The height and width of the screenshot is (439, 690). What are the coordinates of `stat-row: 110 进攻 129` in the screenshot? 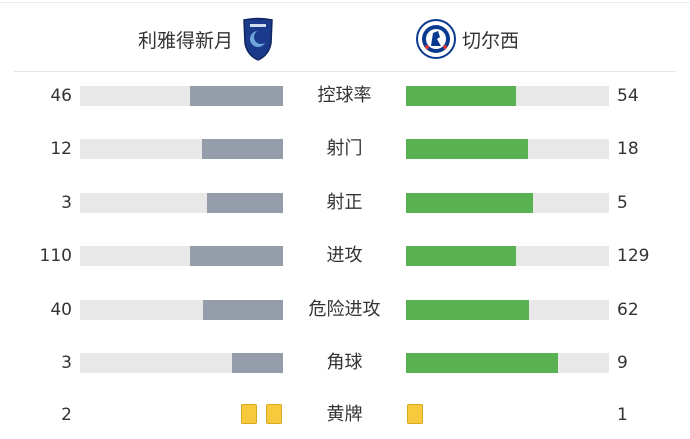 It's located at (345, 256).